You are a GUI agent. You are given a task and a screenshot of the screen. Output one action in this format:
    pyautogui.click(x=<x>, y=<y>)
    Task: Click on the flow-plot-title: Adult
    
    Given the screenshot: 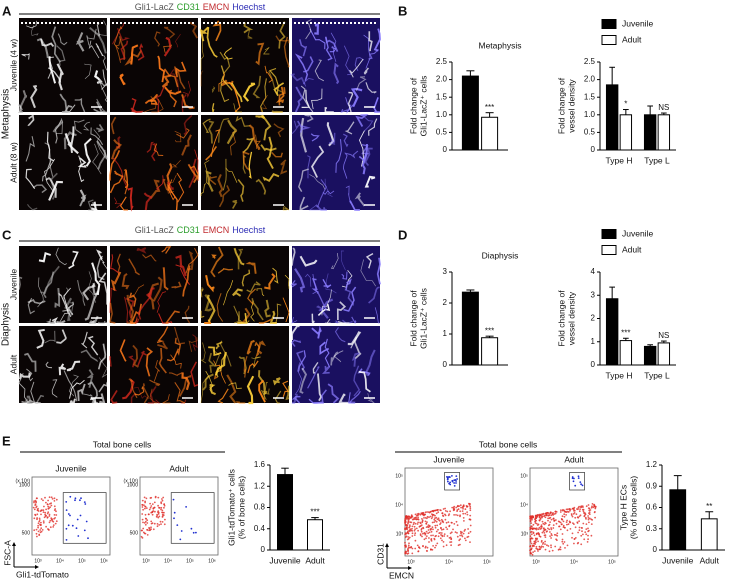 What is the action you would take?
    pyautogui.click(x=179, y=468)
    